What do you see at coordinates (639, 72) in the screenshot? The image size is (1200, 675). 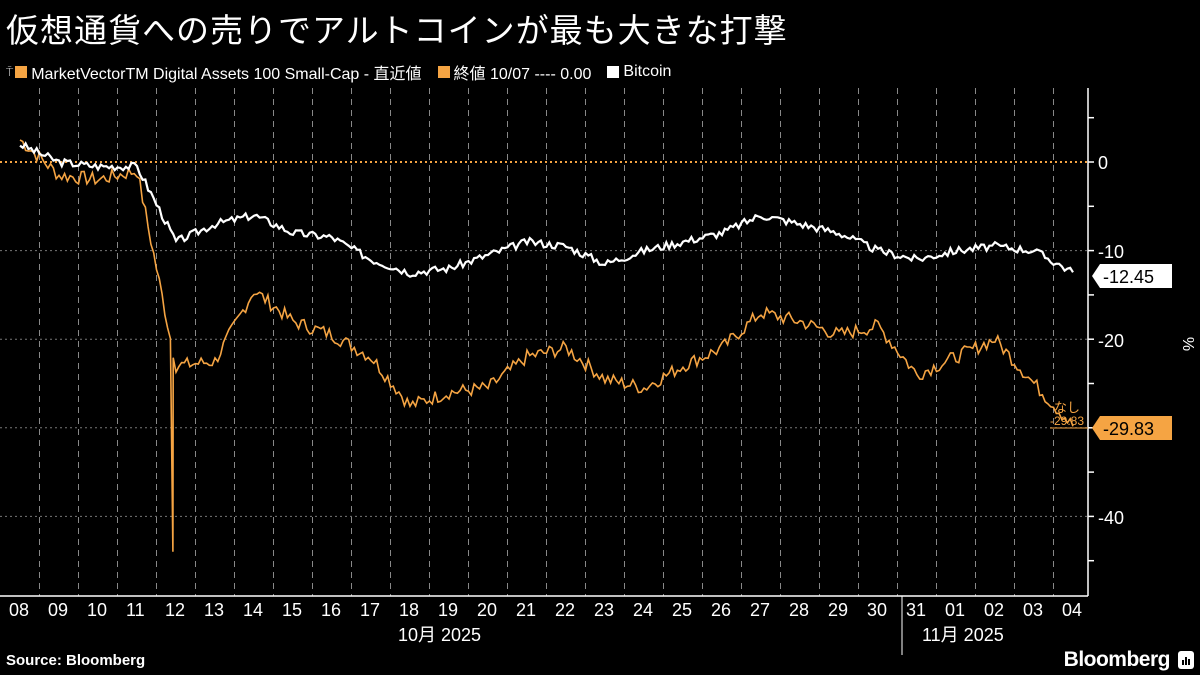 I see `legend-item-bitcoin: Bitcoin` at bounding box center [639, 72].